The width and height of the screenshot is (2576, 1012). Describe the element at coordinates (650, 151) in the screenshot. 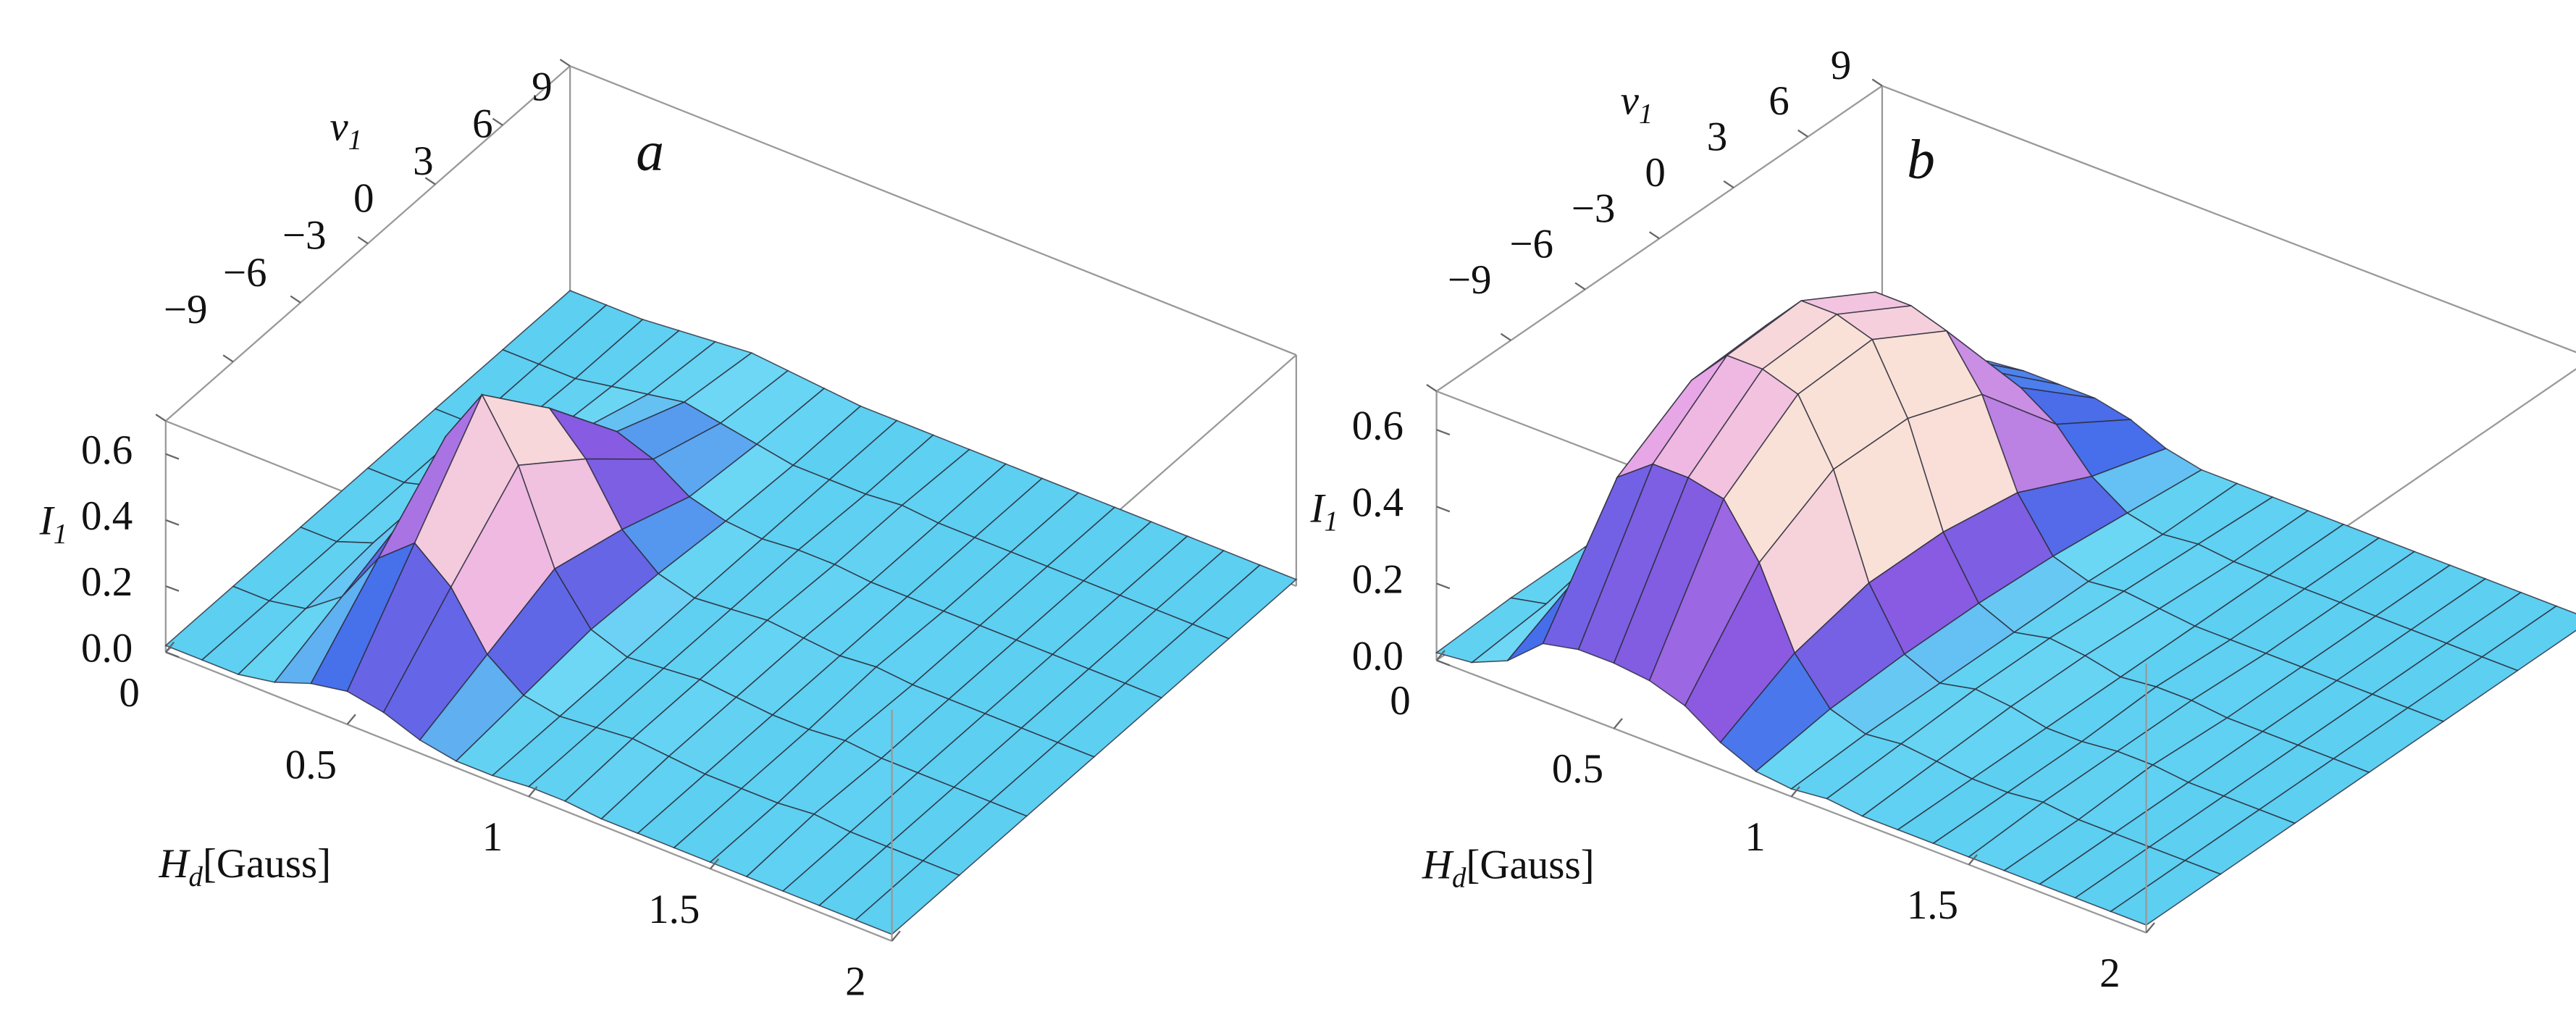

I see `panel-title: a` at that location.